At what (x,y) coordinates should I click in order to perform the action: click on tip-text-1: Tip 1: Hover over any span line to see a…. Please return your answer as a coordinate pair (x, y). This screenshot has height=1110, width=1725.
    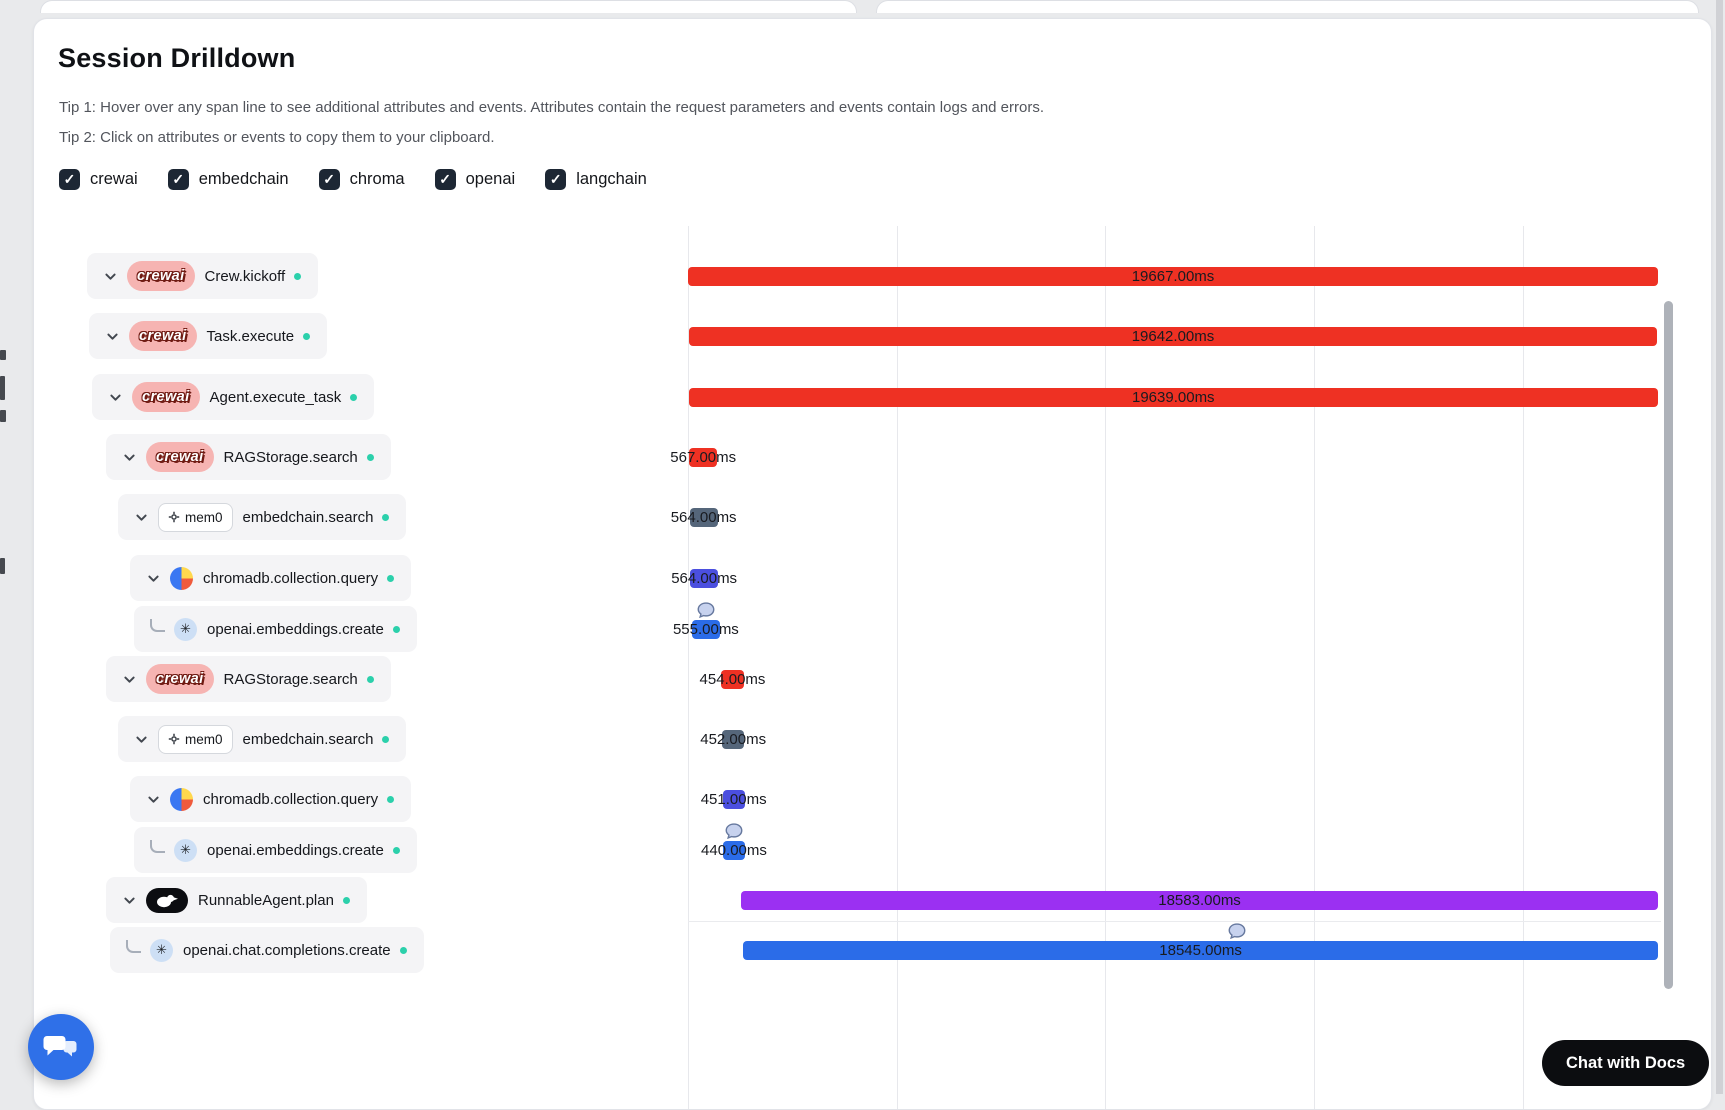
    Looking at the image, I should click on (552, 107).